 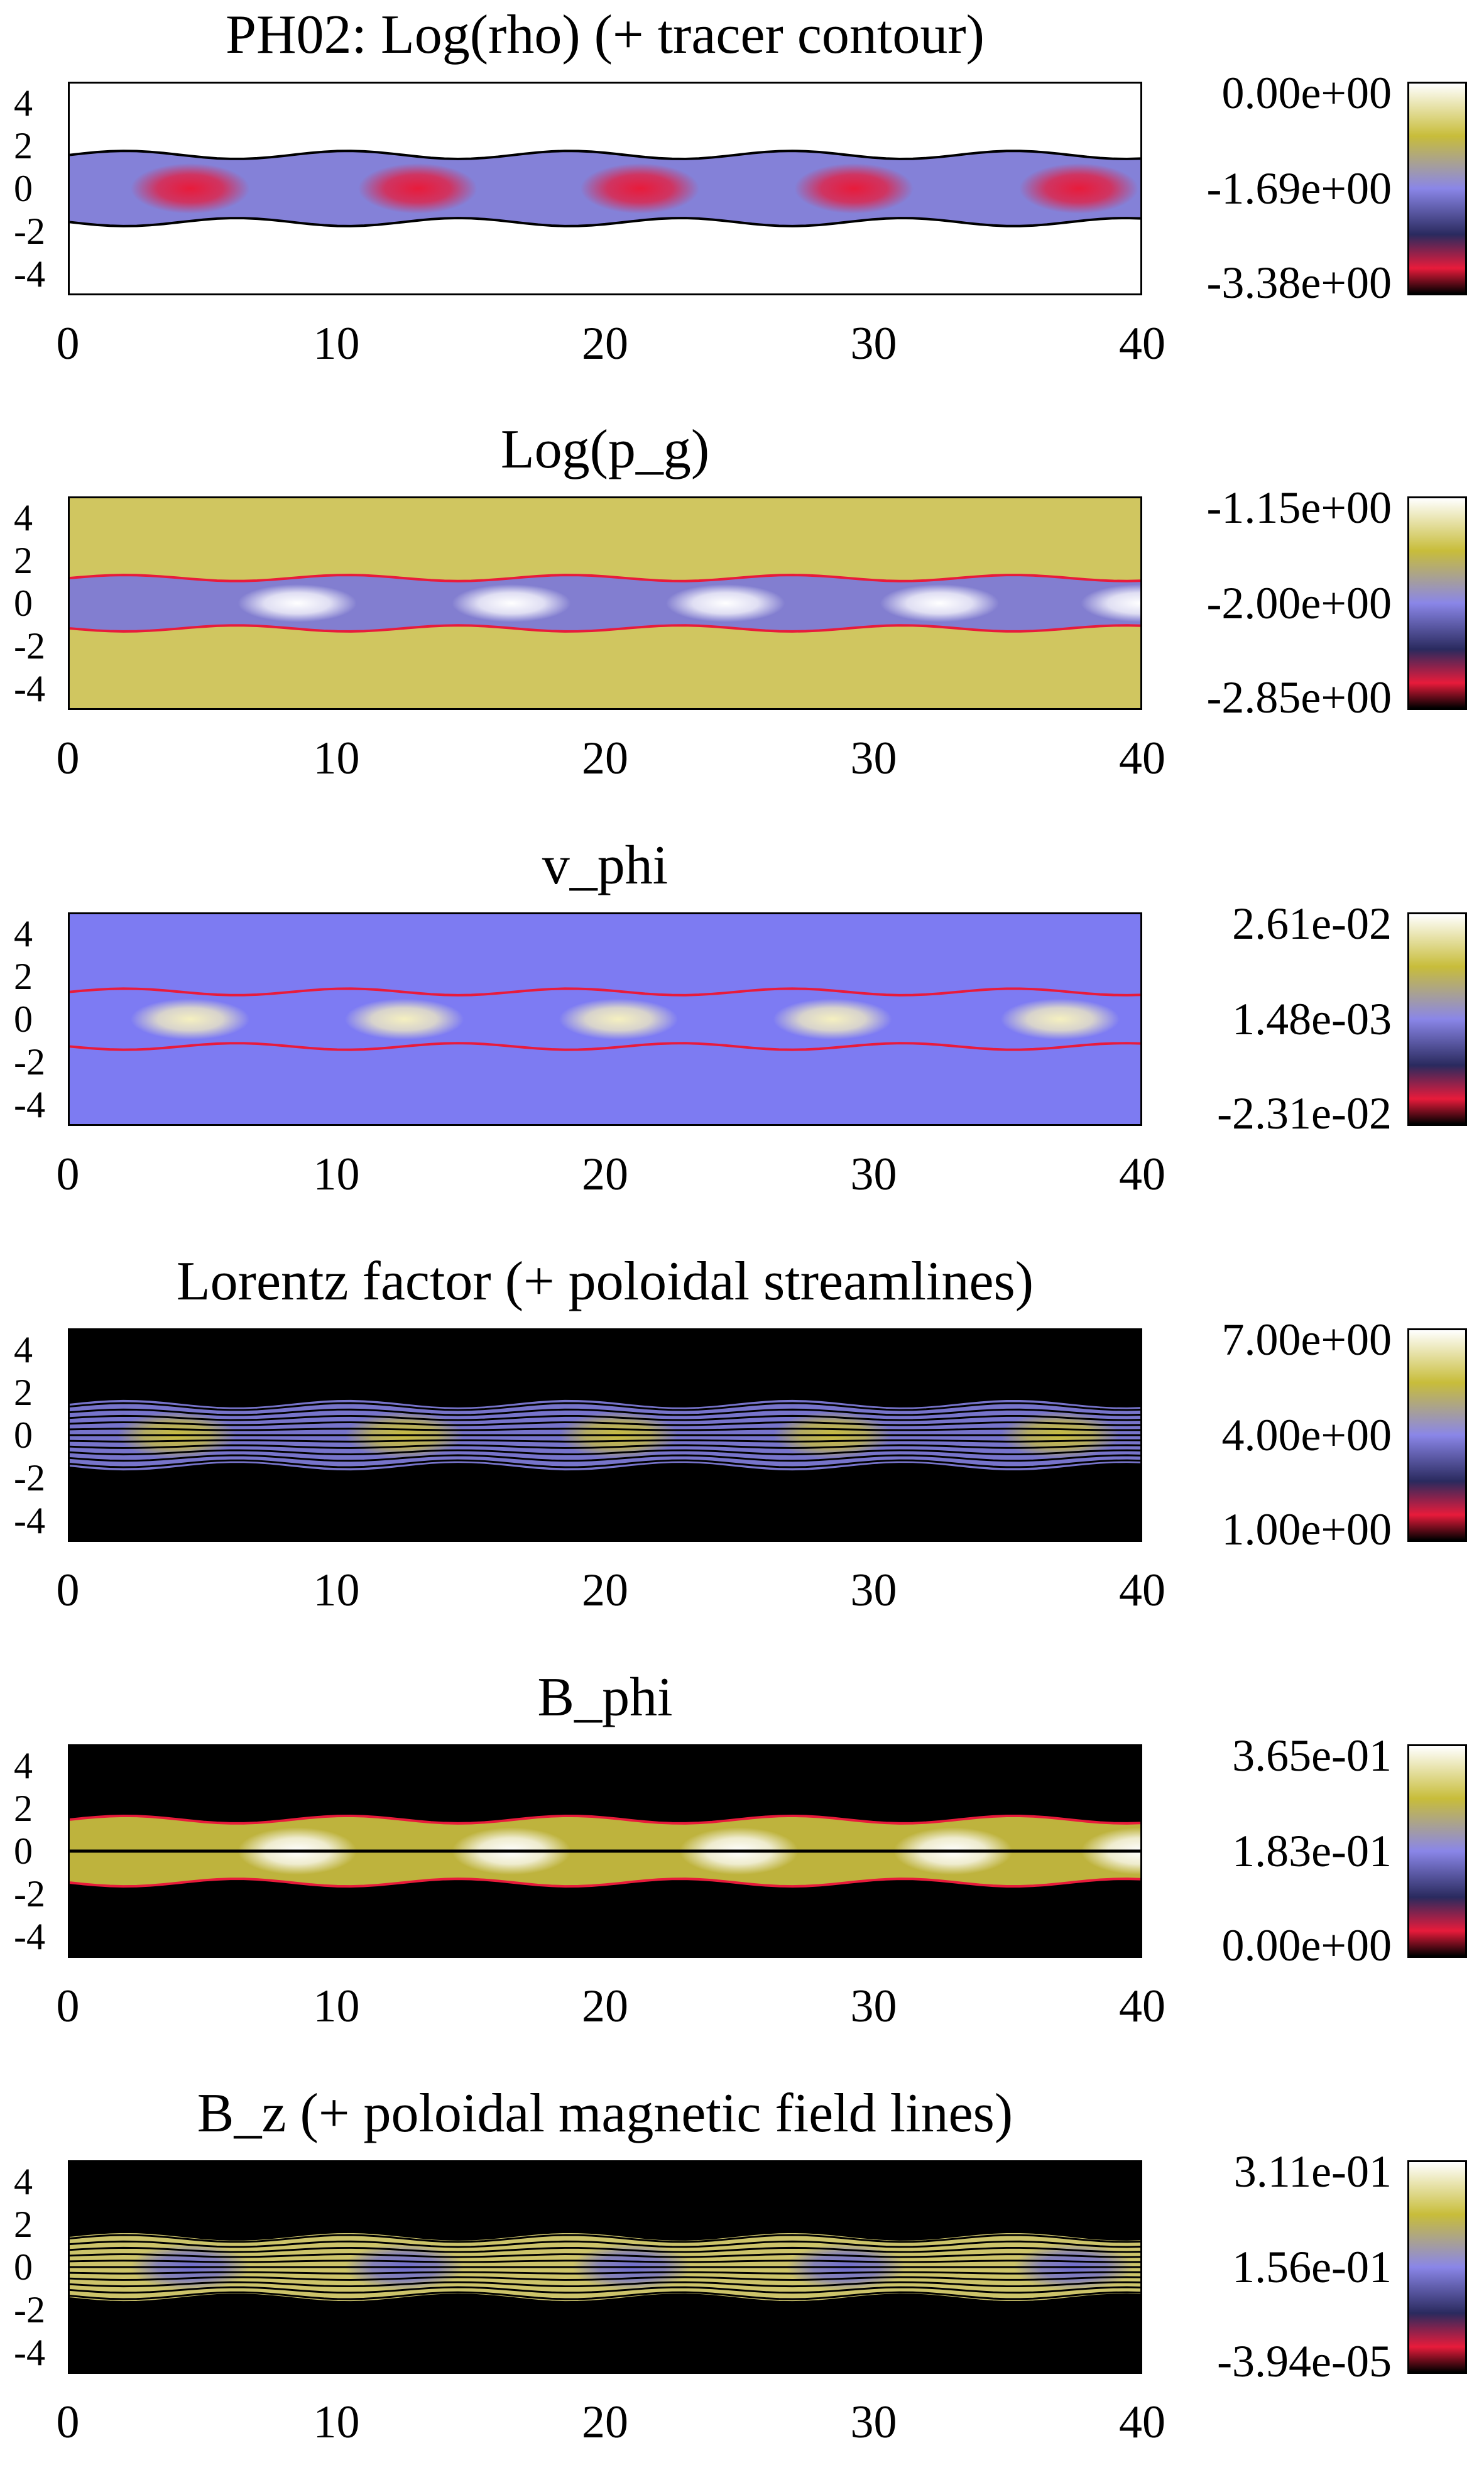 I want to click on colorbar-label: -2.85e+00, so click(x=1299, y=698).